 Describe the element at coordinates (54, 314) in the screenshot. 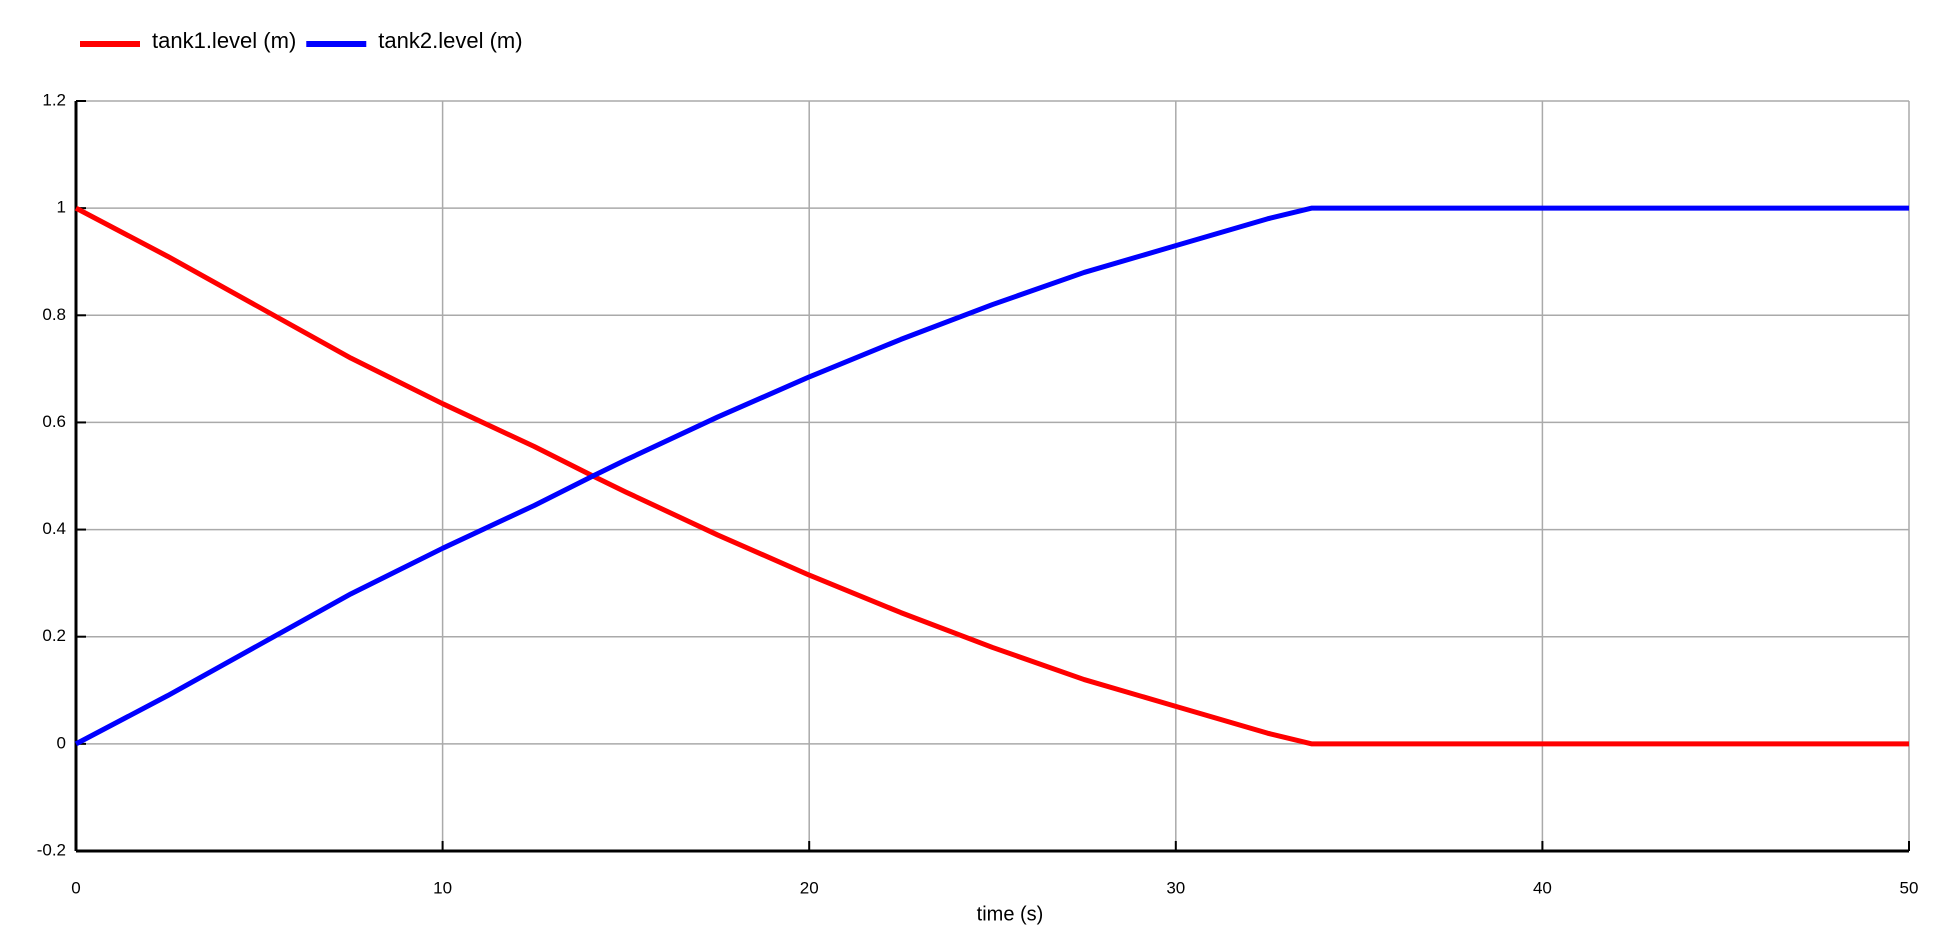

I see `y-tick-label: 0.8` at that location.